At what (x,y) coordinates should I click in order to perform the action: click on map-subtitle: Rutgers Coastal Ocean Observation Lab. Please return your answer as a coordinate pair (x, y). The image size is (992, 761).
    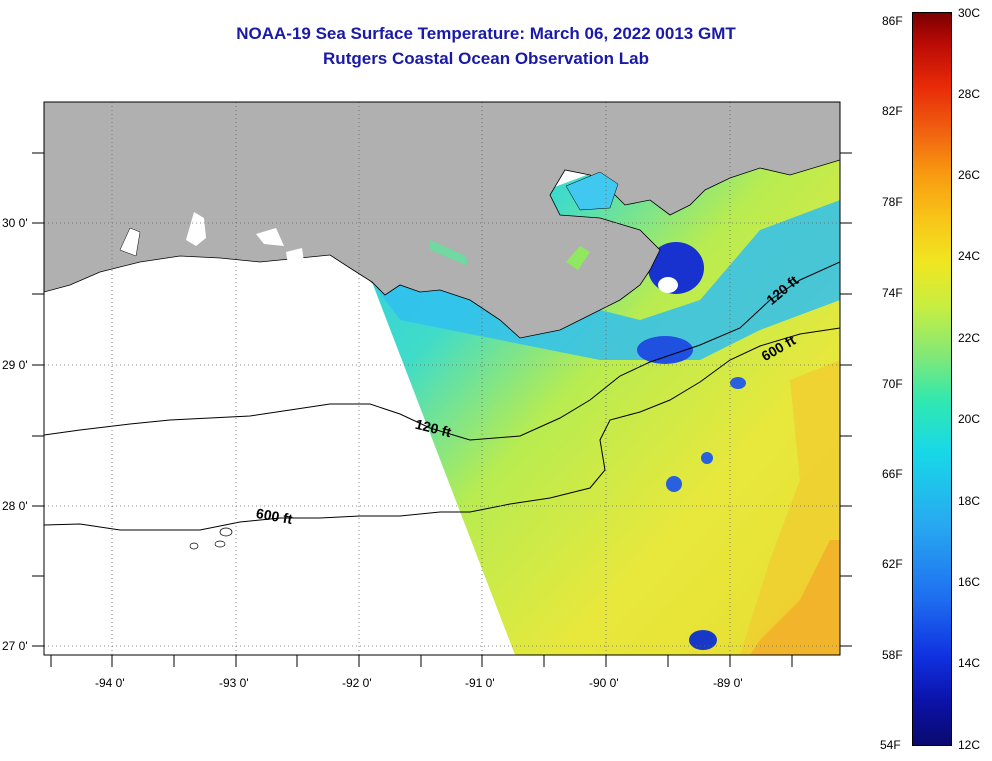
    Looking at the image, I should click on (486, 58).